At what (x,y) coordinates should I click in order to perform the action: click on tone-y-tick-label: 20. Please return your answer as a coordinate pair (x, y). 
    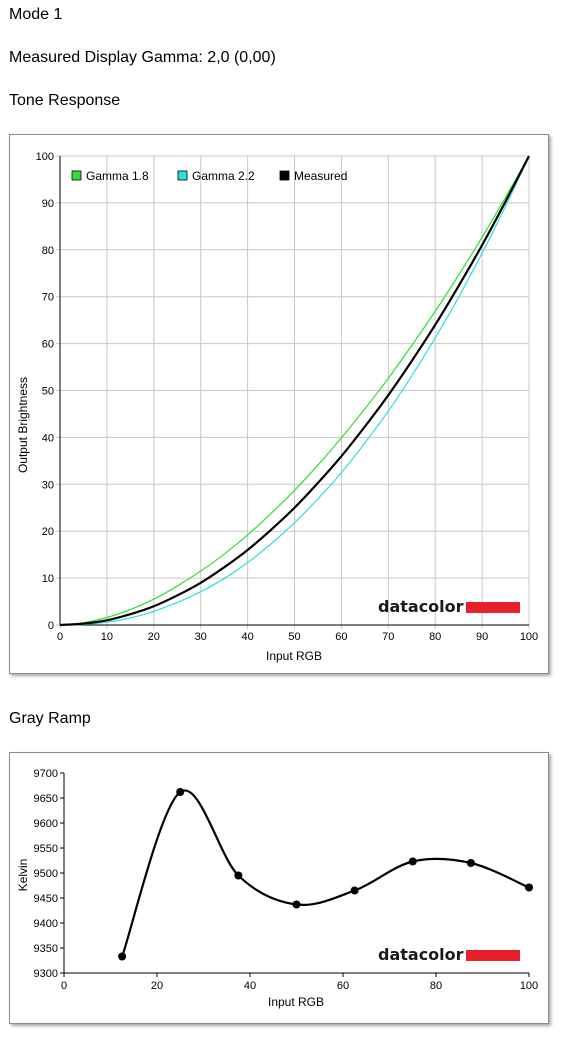
    Looking at the image, I should click on (48, 532).